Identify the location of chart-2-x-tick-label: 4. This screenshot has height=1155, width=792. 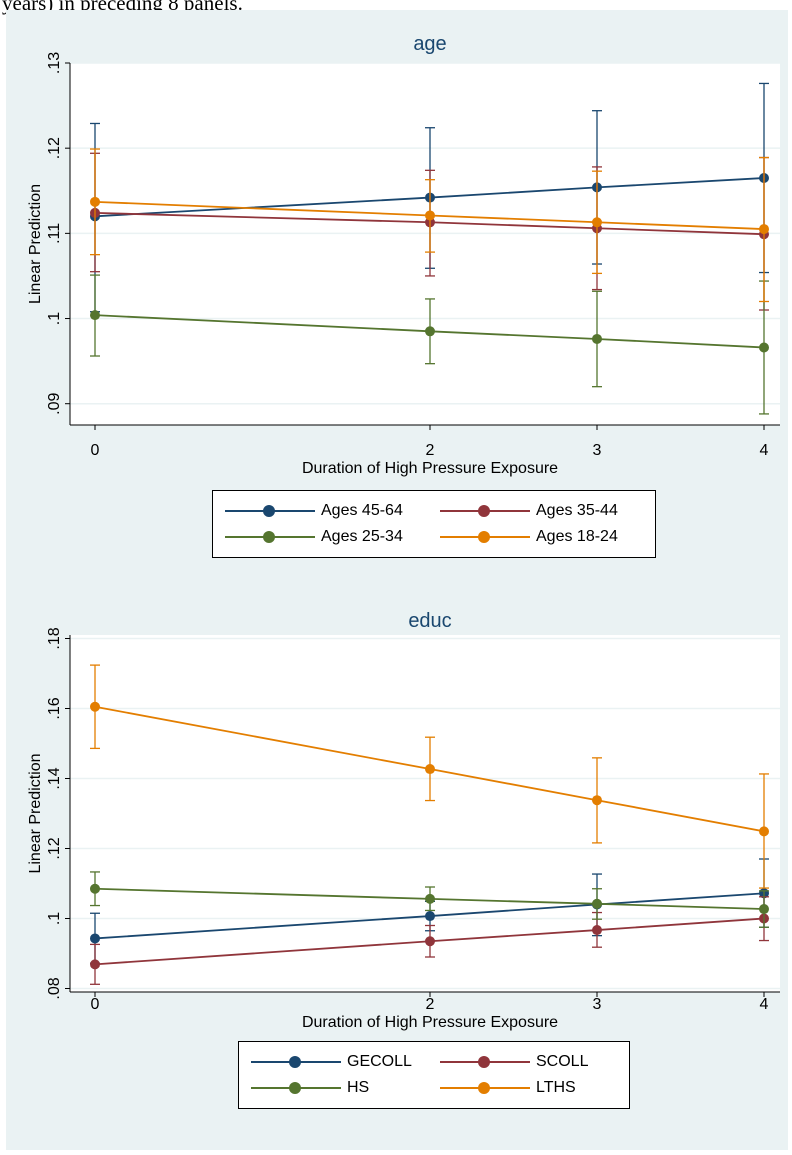
(764, 1004).